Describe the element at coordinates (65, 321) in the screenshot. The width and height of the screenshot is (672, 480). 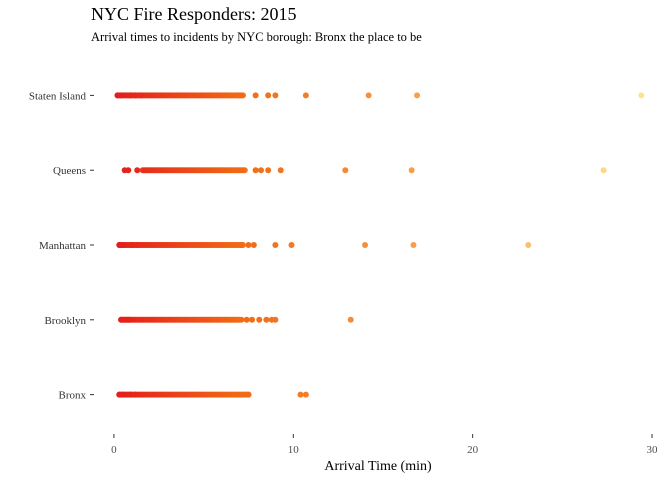
I see `y-tick-label: Brooklyn` at that location.